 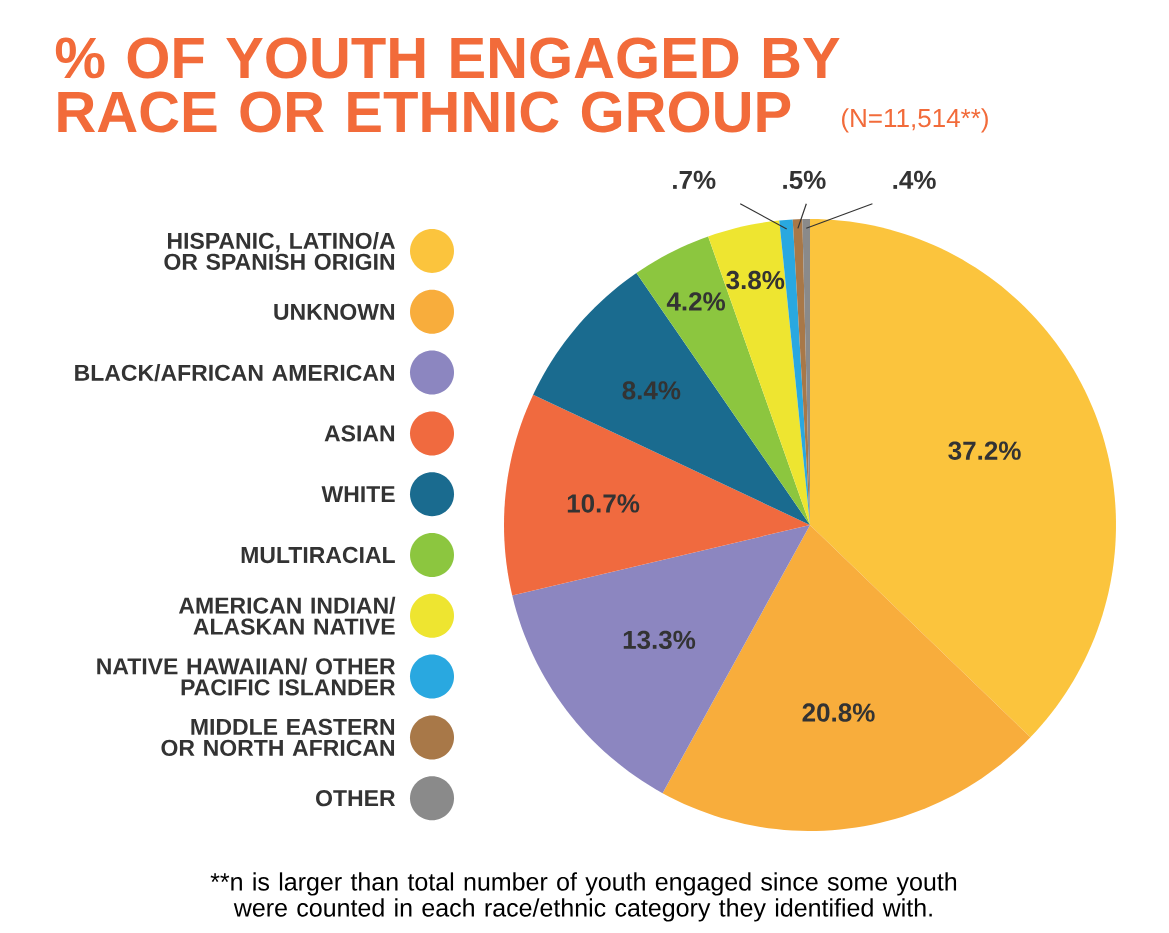 What do you see at coordinates (755, 280) in the screenshot?
I see `data-label: 3.8%` at bounding box center [755, 280].